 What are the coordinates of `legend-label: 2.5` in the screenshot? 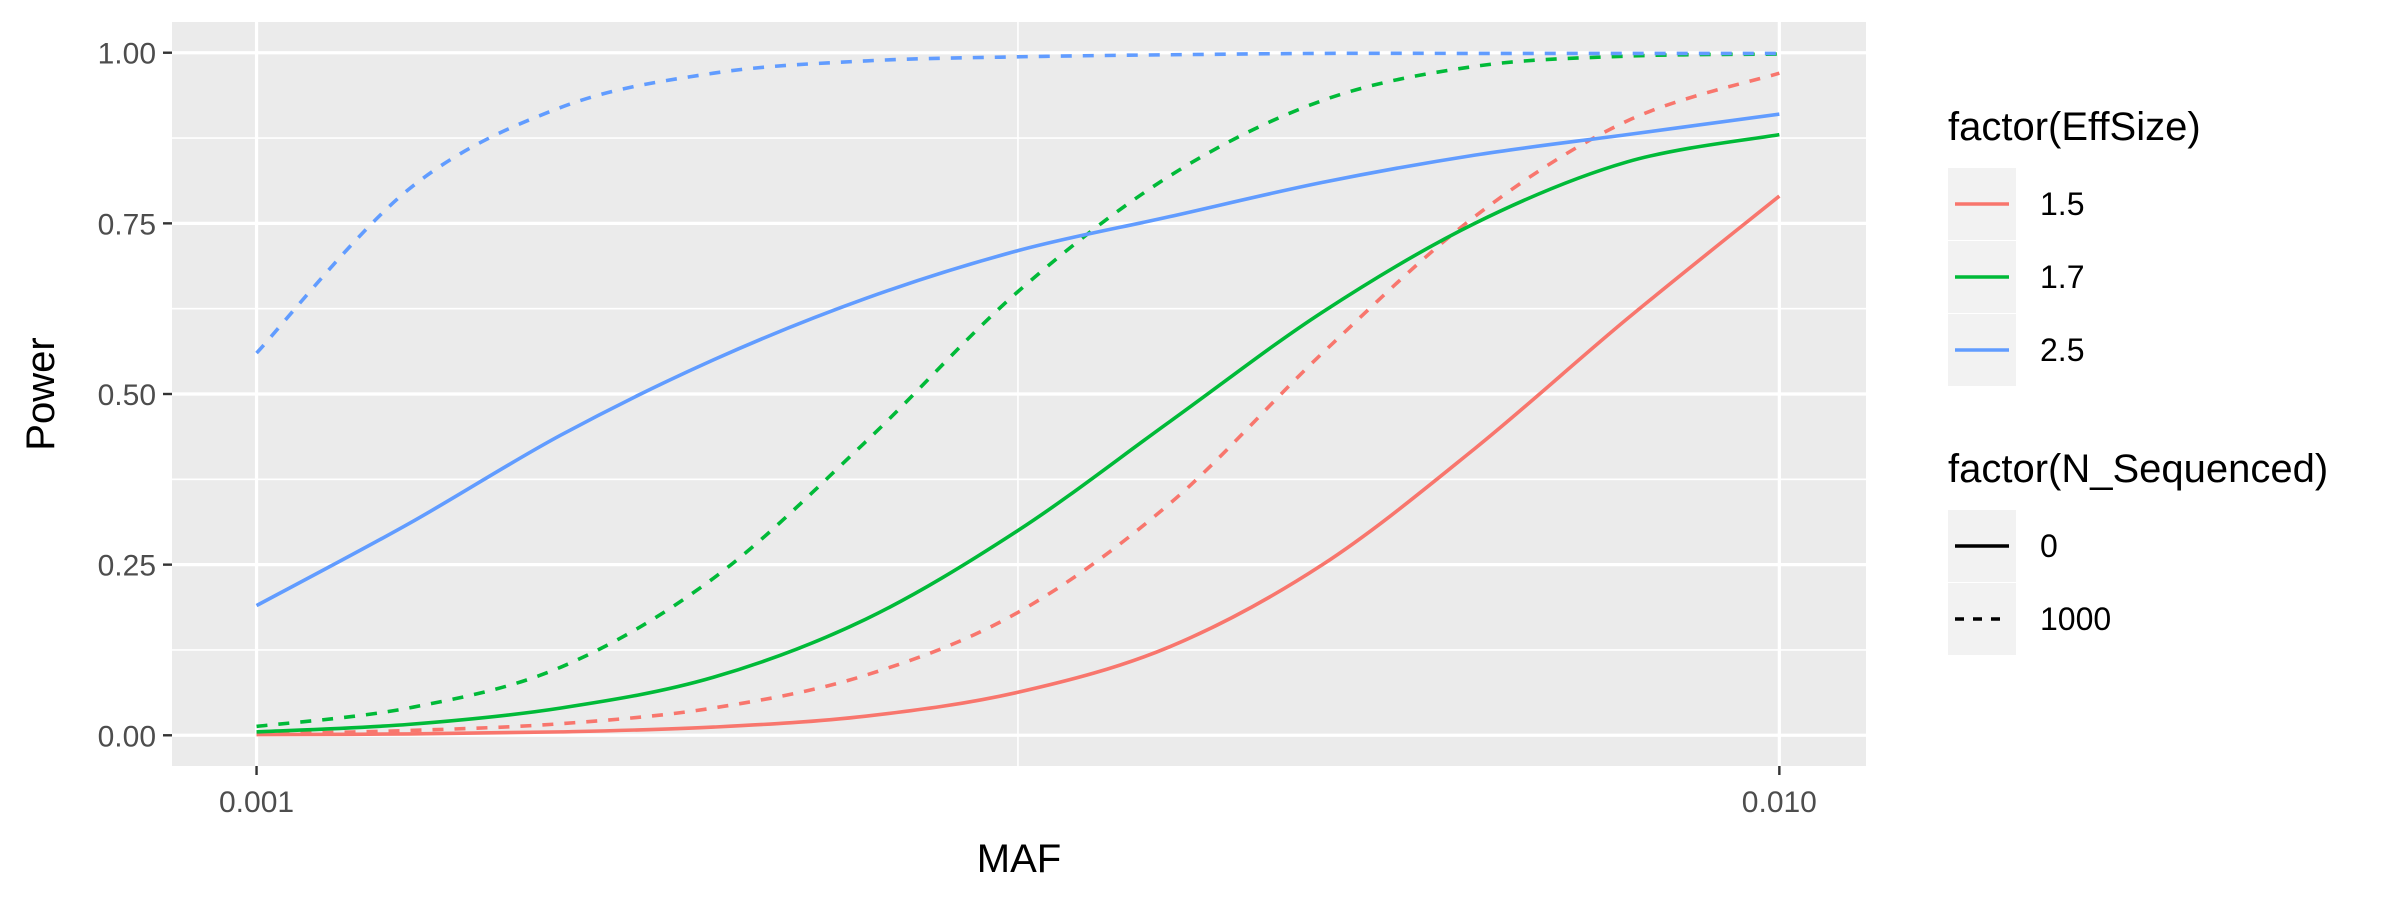 It's located at (2062, 350).